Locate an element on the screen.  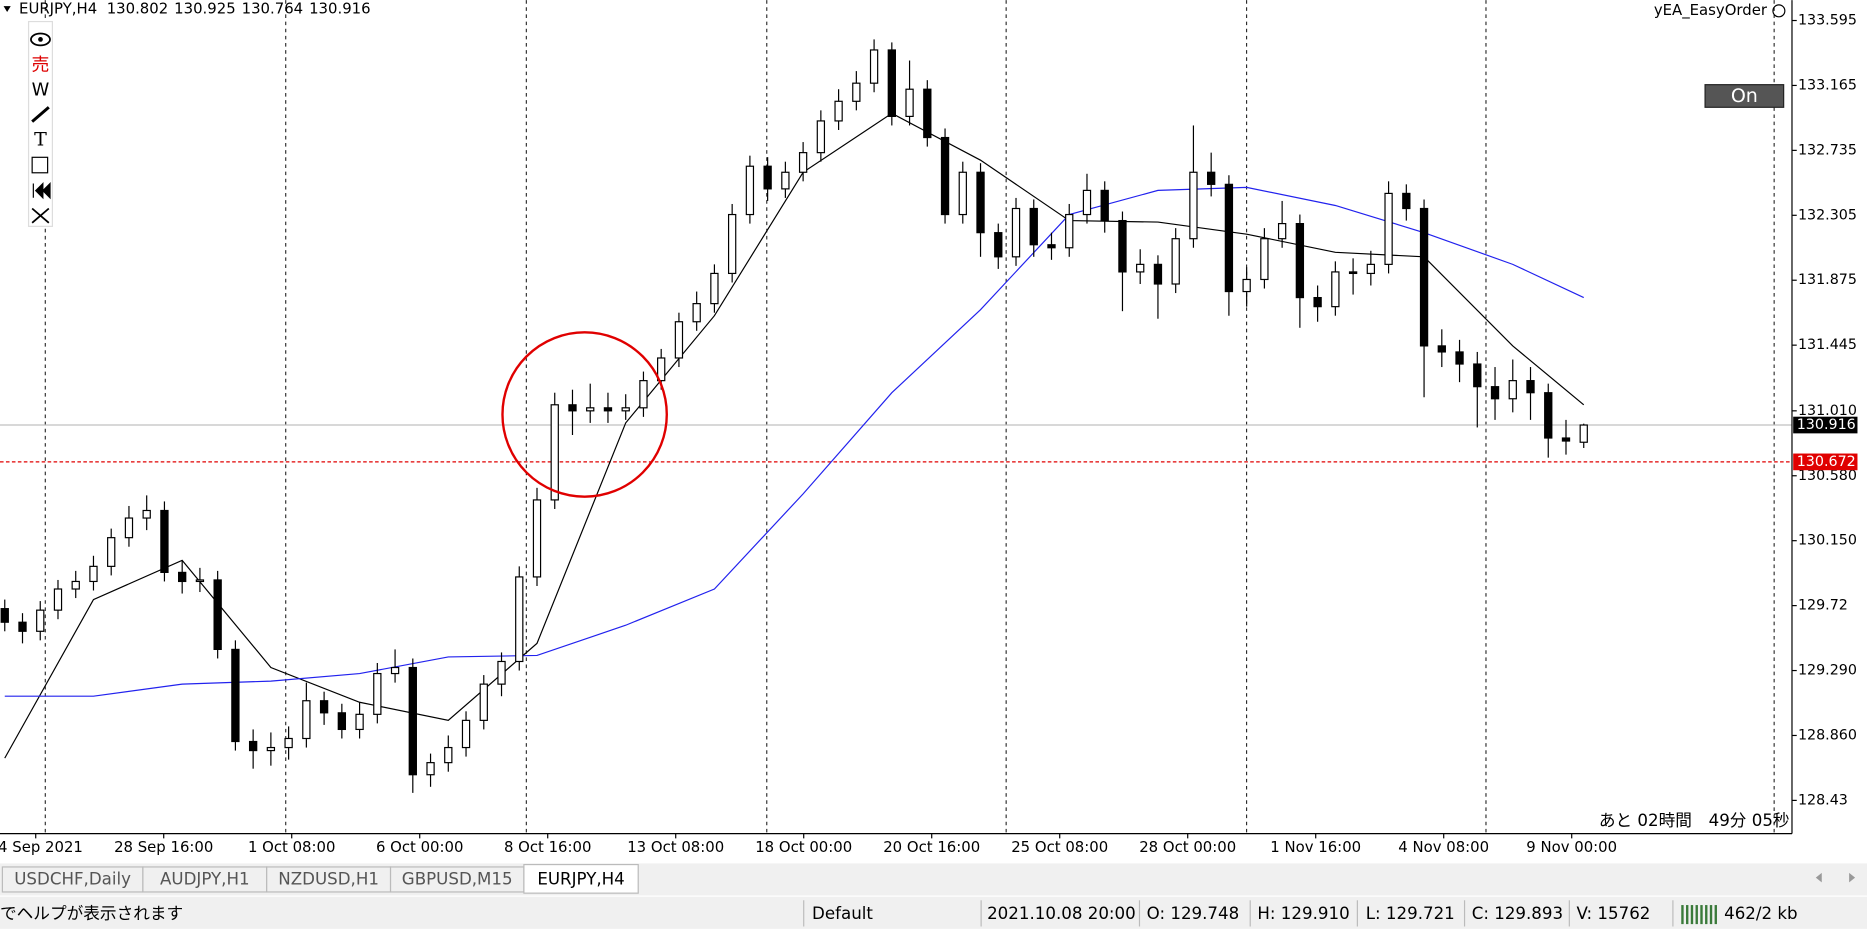
alert-label: 130.672 is located at coordinates (1826, 462).